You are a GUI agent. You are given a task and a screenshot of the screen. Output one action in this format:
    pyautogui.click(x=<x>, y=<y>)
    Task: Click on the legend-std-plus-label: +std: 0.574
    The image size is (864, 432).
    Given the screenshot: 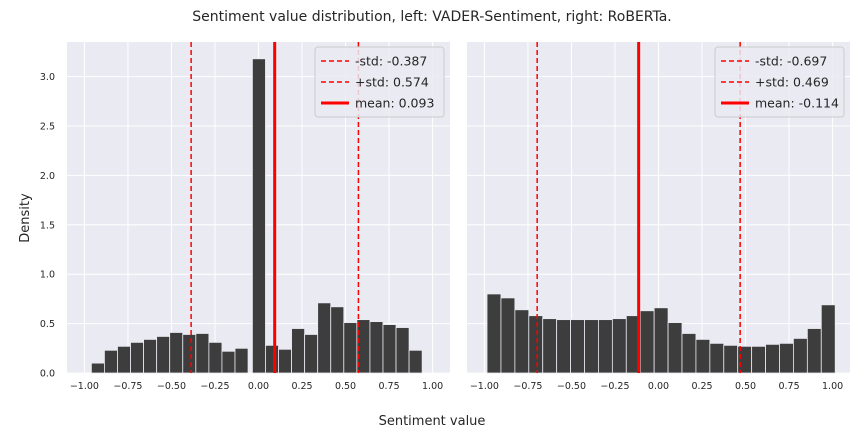 What is the action you would take?
    pyautogui.click(x=392, y=82)
    